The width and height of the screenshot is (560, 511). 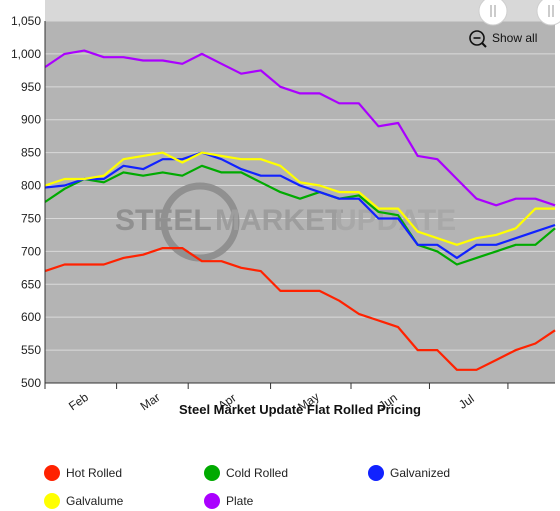 I want to click on x-tick-label: Jul, so click(x=466, y=402).